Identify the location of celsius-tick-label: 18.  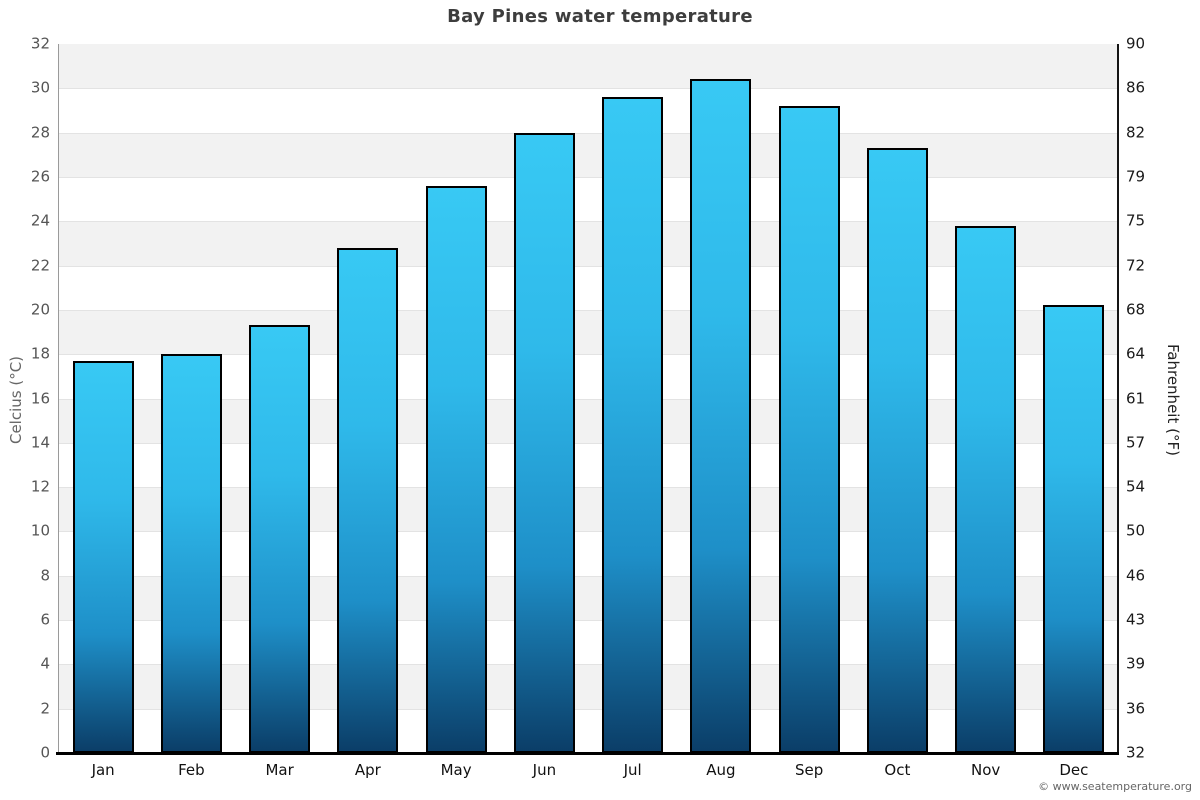
(40, 353).